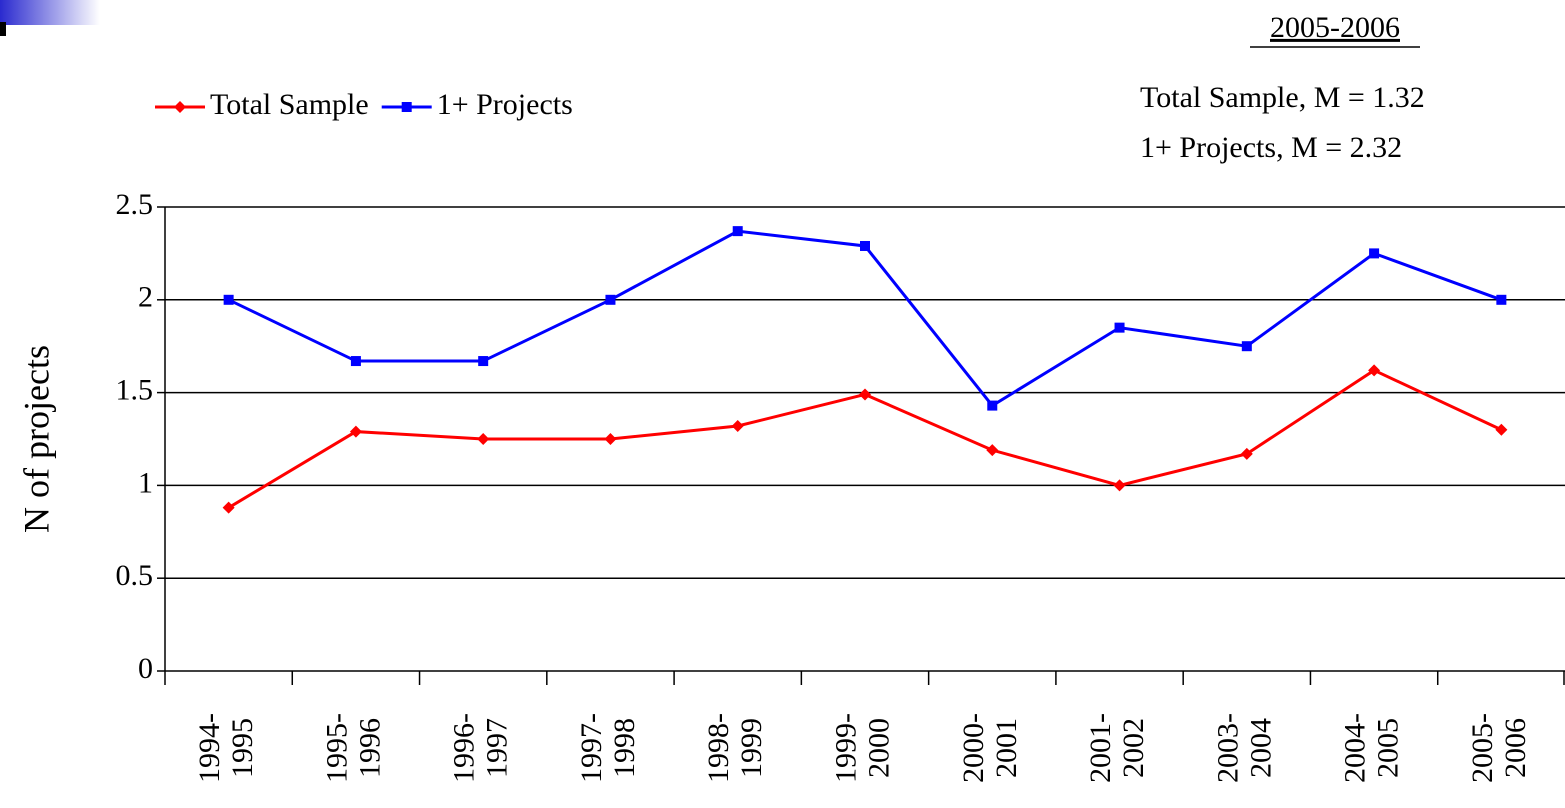  Describe the element at coordinates (990, 748) in the screenshot. I see `x-tick-label: 2000-2001` at that location.